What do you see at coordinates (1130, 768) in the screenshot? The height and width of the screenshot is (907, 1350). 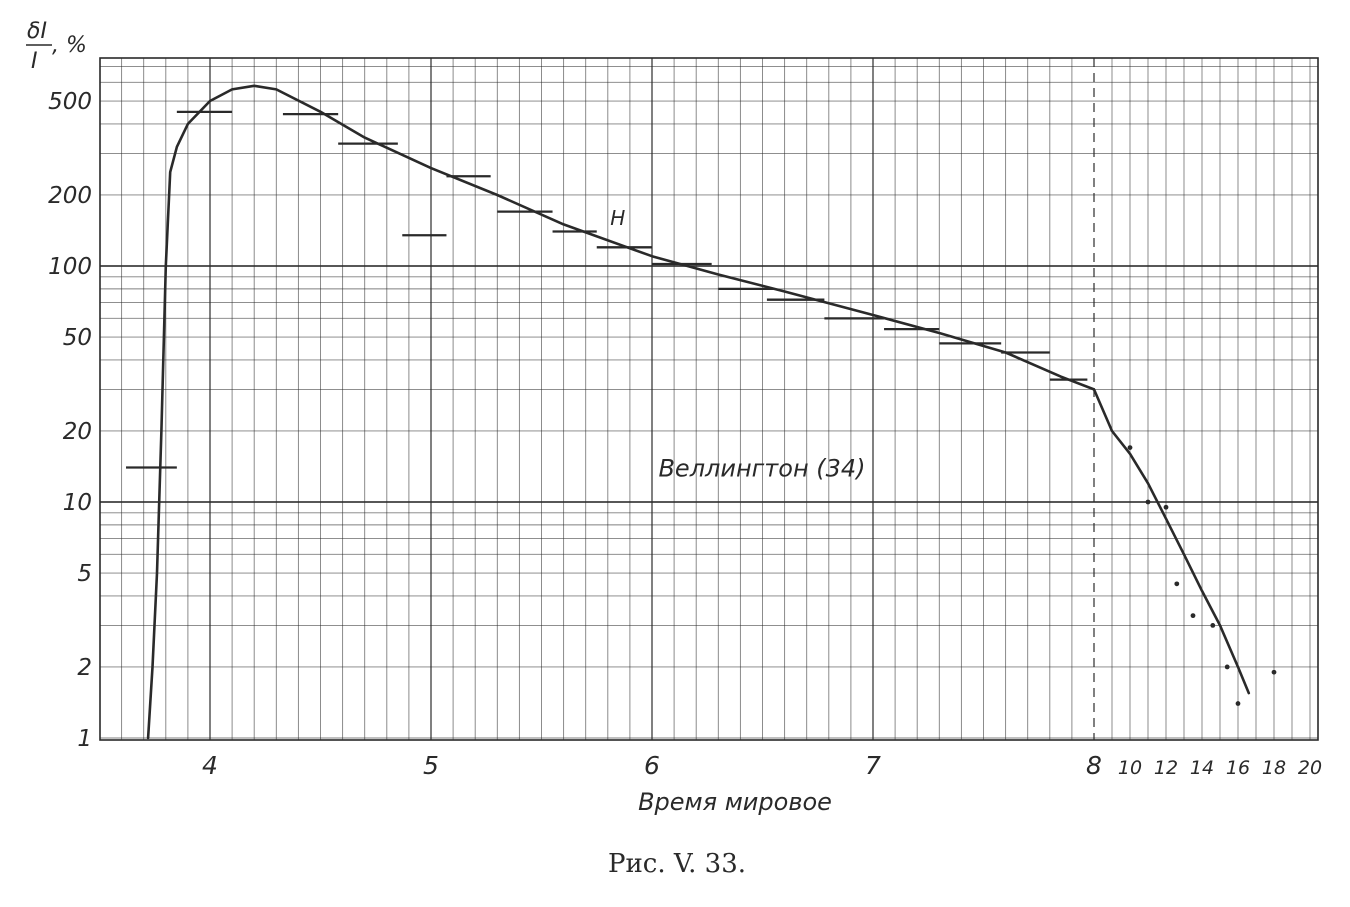 I see `x-tick-label: 10` at bounding box center [1130, 768].